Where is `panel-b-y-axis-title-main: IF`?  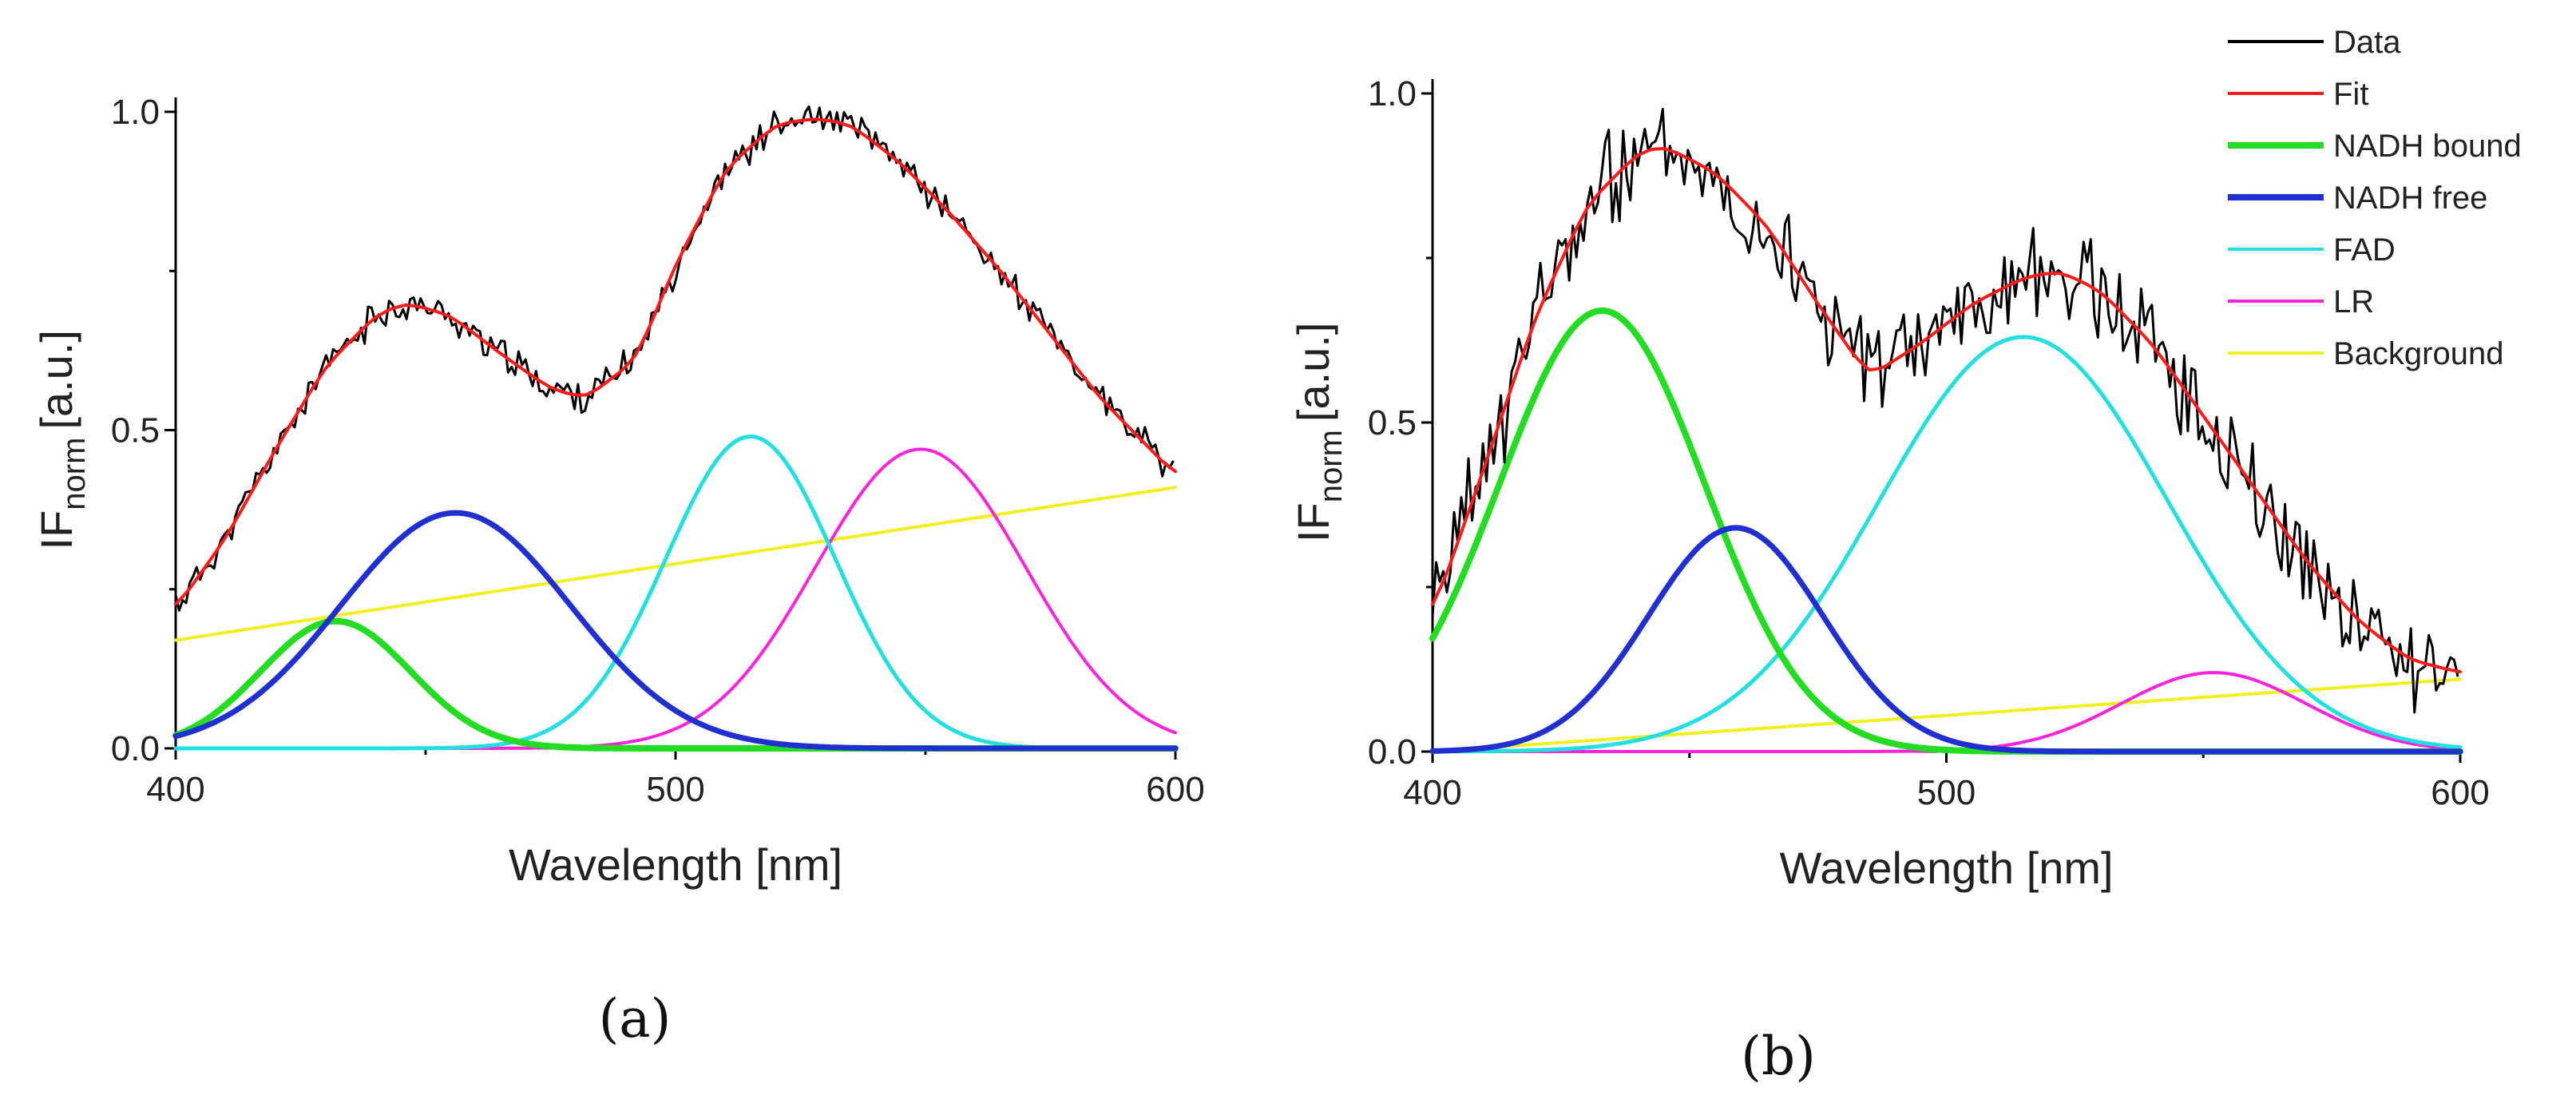
panel-b-y-axis-title-main: IF is located at coordinates (1313, 522).